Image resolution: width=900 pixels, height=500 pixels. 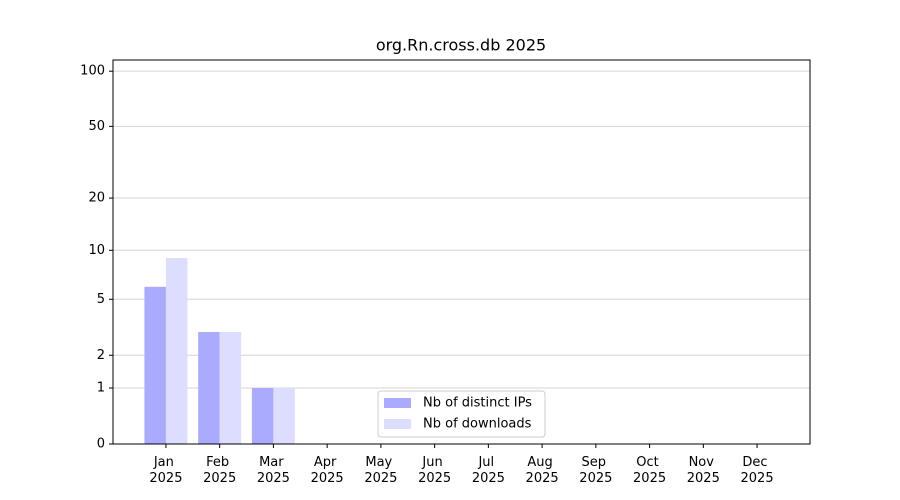 I want to click on x-tick-label: Mar 2025, so click(x=273, y=470).